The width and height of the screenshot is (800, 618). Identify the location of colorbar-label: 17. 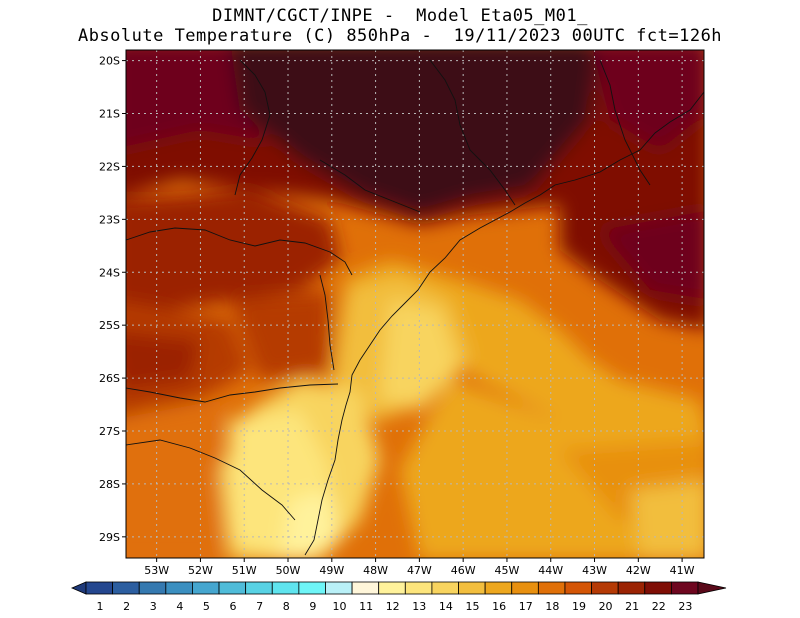
(526, 606).